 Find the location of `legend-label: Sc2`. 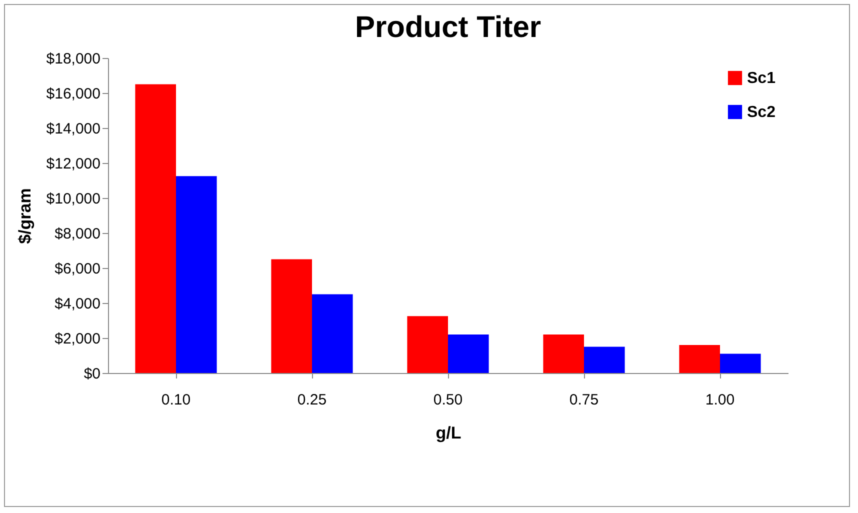

legend-label: Sc2 is located at coordinates (761, 112).